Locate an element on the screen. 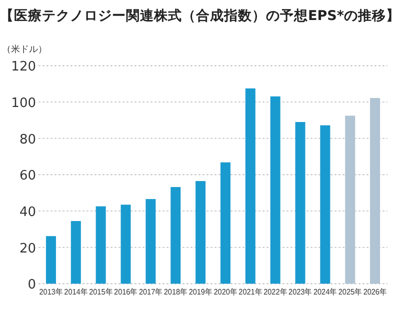 The height and width of the screenshot is (320, 400). x-tick-label: 2022年 is located at coordinates (277, 292).